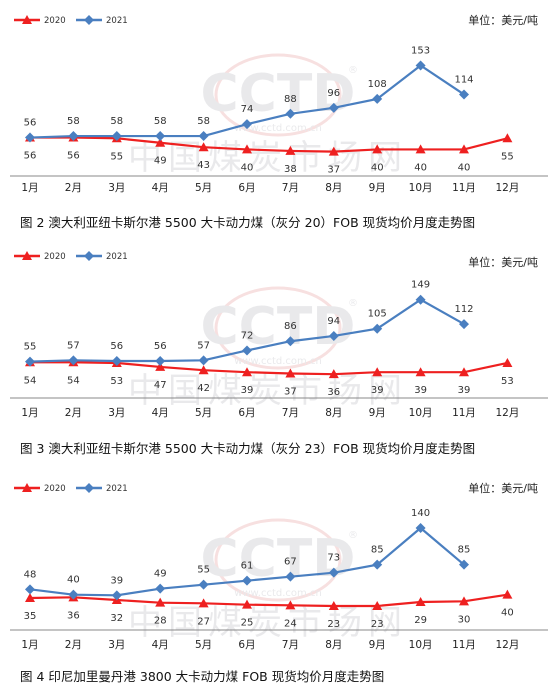  Describe the element at coordinates (377, 314) in the screenshot. I see `data-label-2021: 105` at that location.